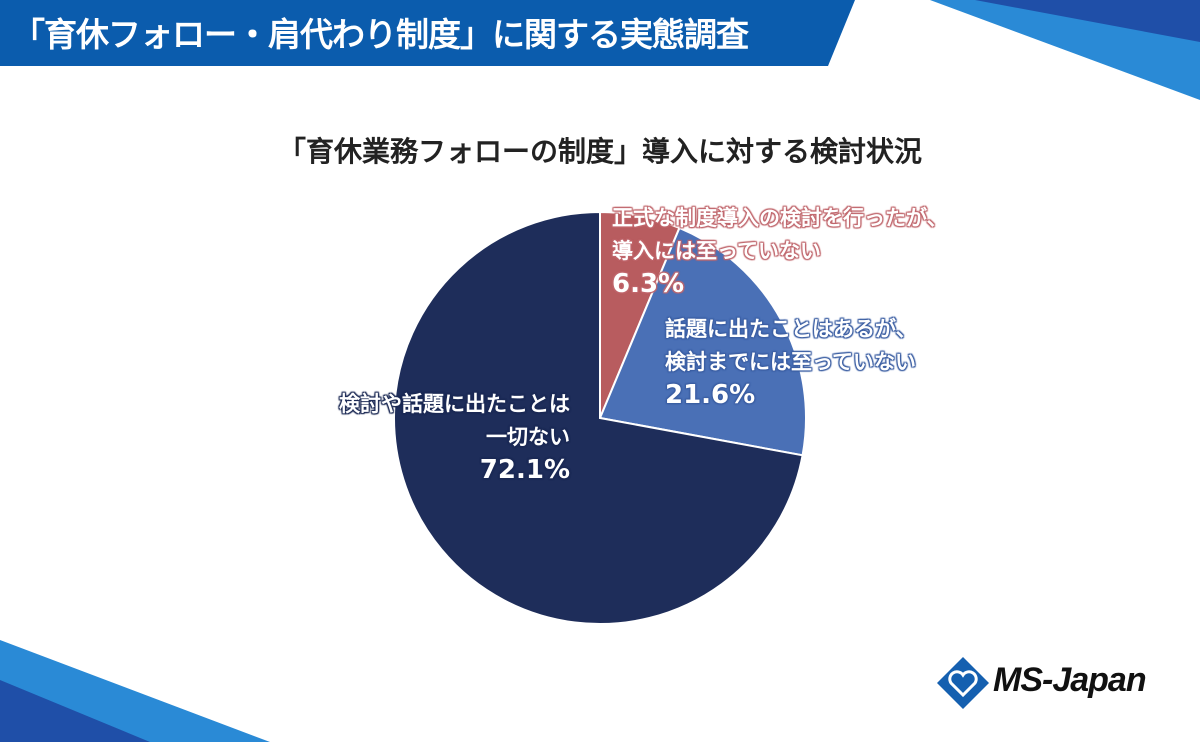  I want to click on label-line: 話題に出たことはあるが、, so click(791, 329).